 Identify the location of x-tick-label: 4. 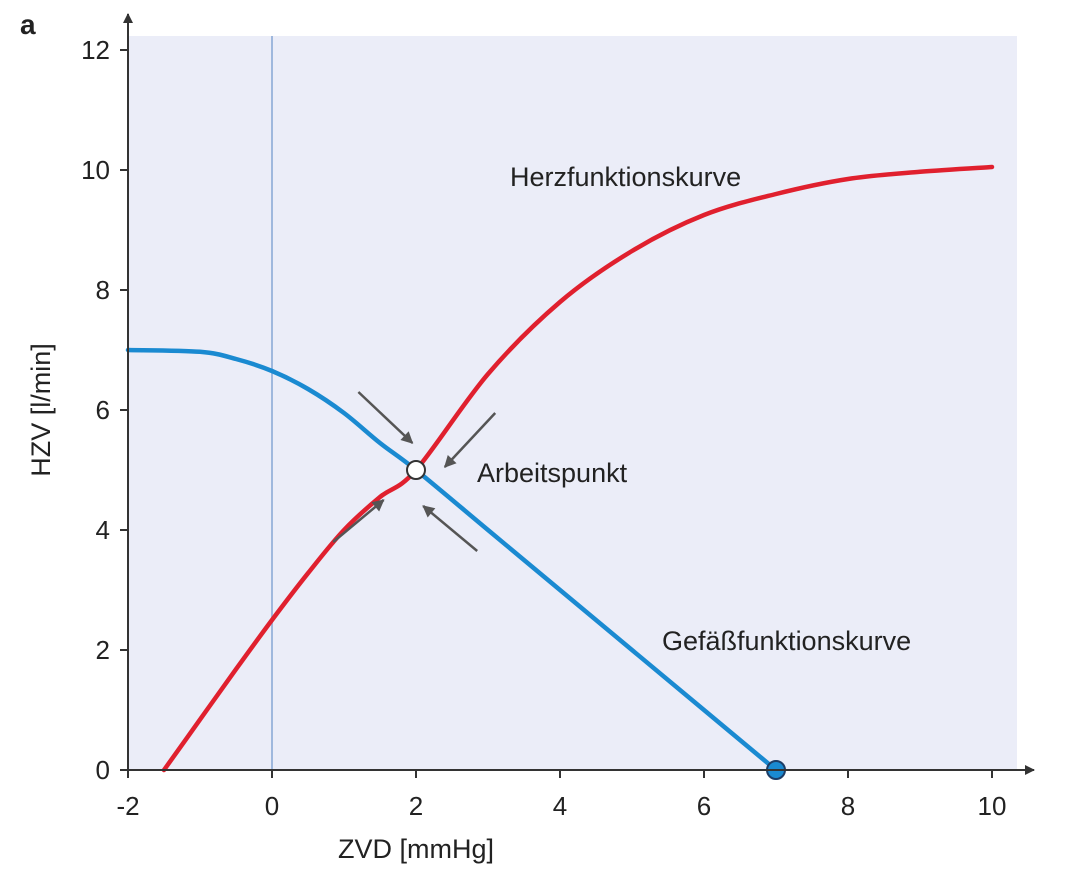
(560, 806).